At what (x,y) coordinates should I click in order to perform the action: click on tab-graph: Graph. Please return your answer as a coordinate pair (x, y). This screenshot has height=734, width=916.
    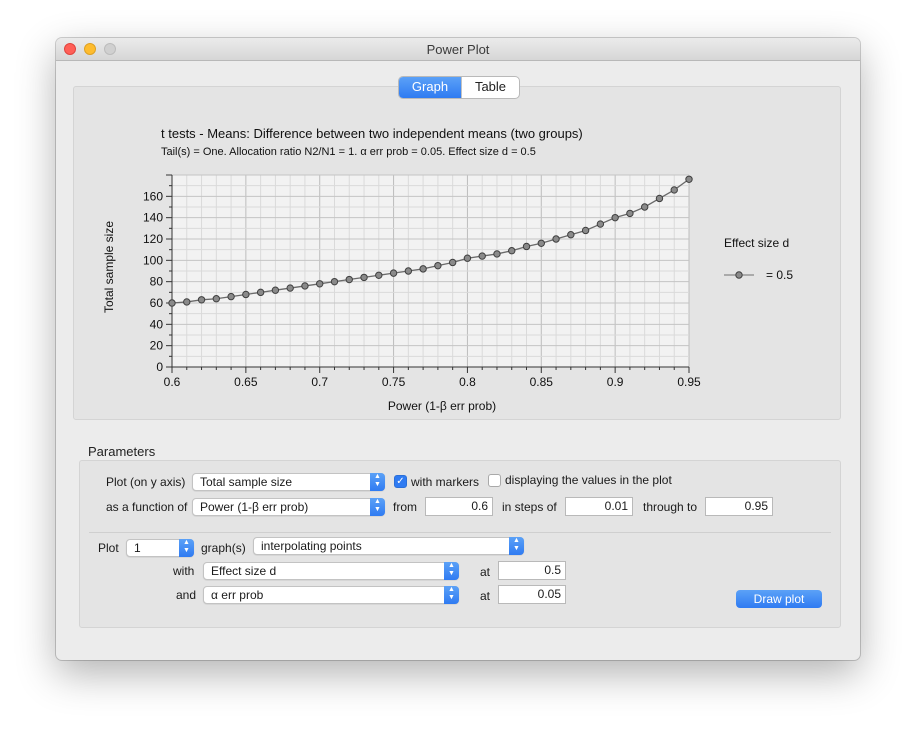
    Looking at the image, I should click on (430, 87).